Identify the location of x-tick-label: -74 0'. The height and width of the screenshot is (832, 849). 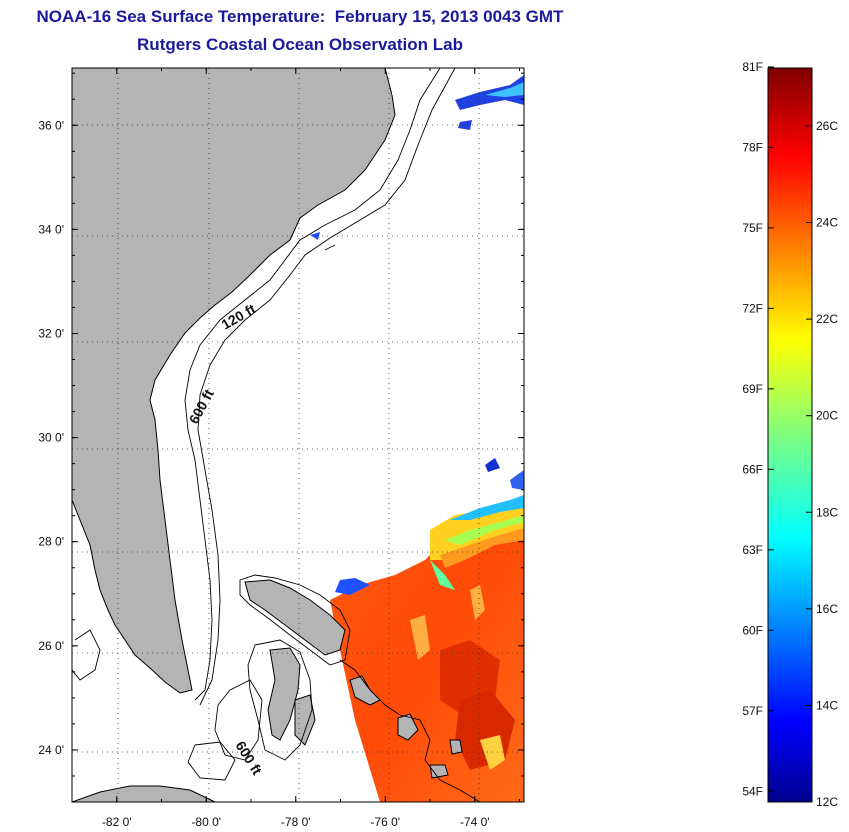
(475, 822).